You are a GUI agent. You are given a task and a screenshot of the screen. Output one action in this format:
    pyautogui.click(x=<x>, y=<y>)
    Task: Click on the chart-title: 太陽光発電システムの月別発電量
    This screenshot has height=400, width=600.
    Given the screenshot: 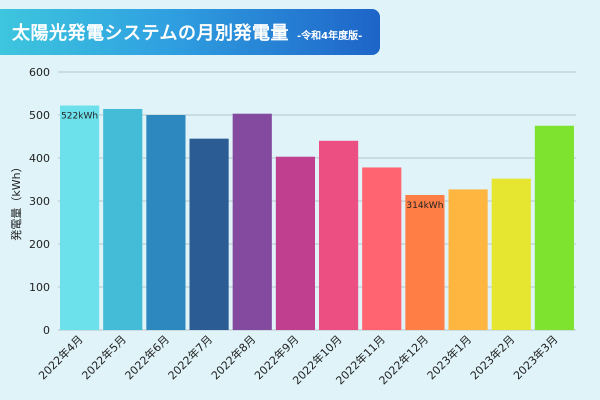 What is the action you would take?
    pyautogui.click(x=150, y=33)
    